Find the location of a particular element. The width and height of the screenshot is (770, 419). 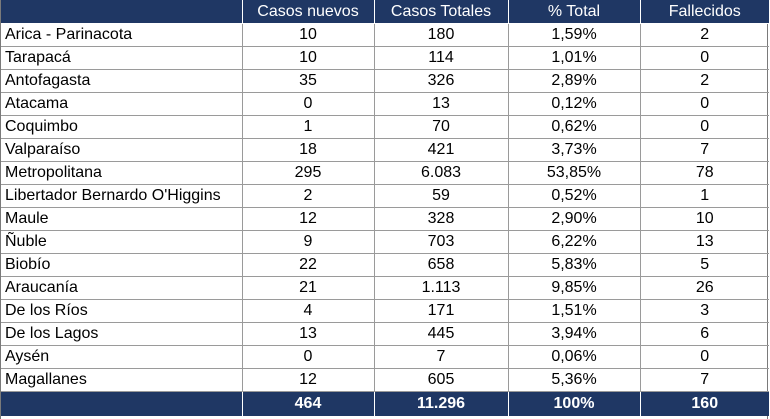

cell-fallecidos: 13 is located at coordinates (704, 242).